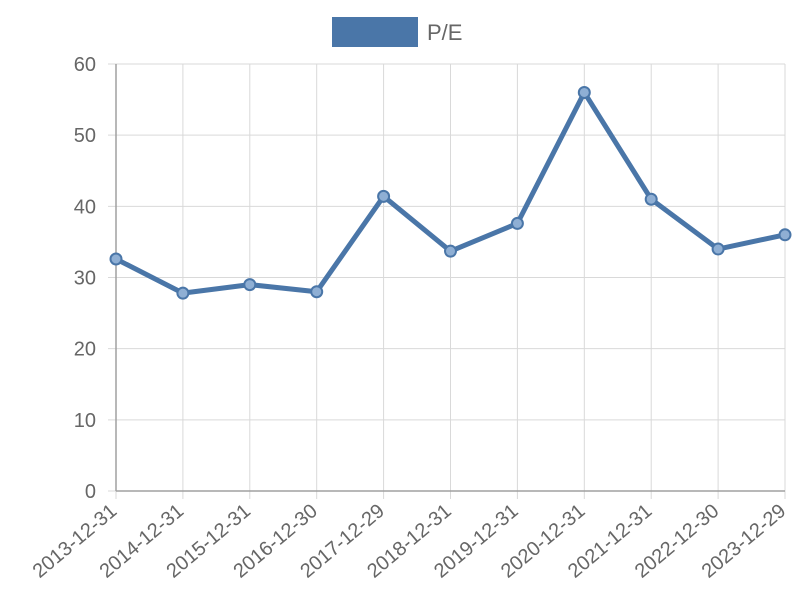 The width and height of the screenshot is (800, 600). What do you see at coordinates (444, 32) in the screenshot?
I see `legend-label-pe: P/E` at bounding box center [444, 32].